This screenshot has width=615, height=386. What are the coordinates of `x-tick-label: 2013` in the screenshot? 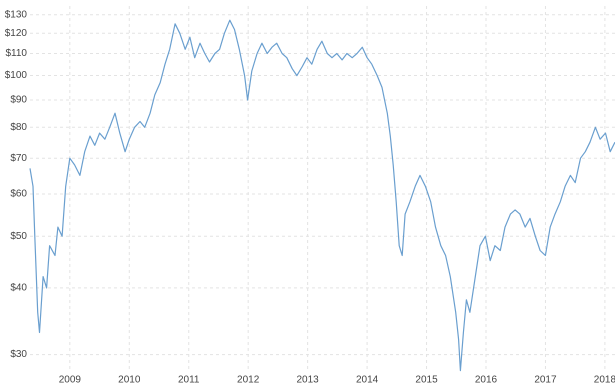 It's located at (308, 380).